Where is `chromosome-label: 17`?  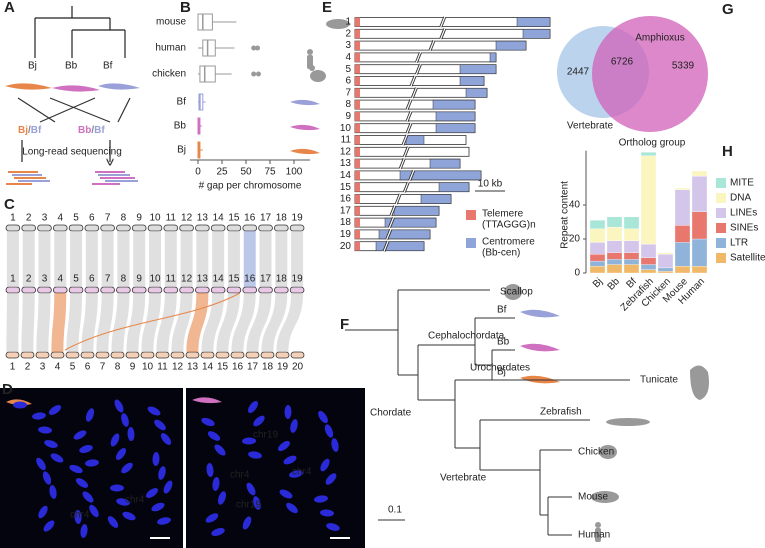 chromosome-label: 17 is located at coordinates (253, 367).